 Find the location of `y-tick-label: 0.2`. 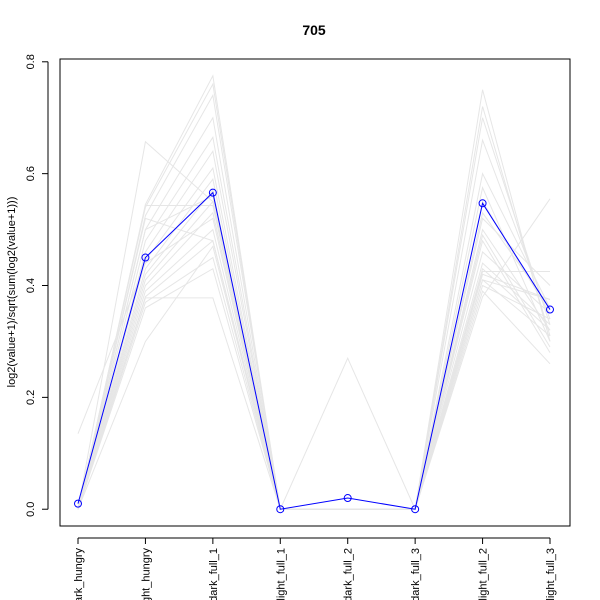

y-tick-label: 0.2 is located at coordinates (31, 397).